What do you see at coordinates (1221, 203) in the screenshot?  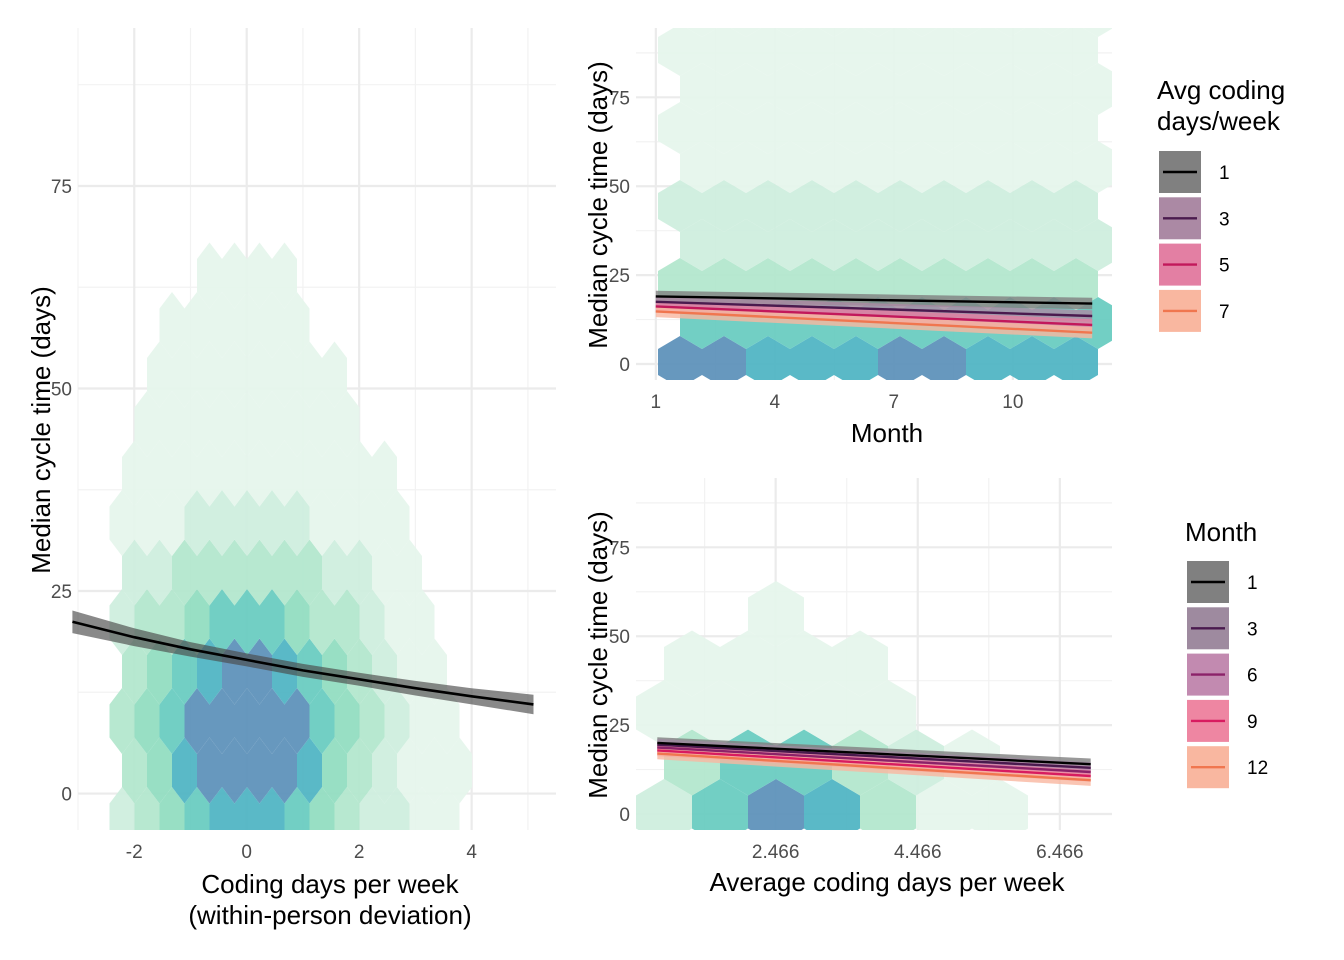 I see `legend-avg-coding-days: Avg coding days/week 1 3 5 7` at bounding box center [1221, 203].